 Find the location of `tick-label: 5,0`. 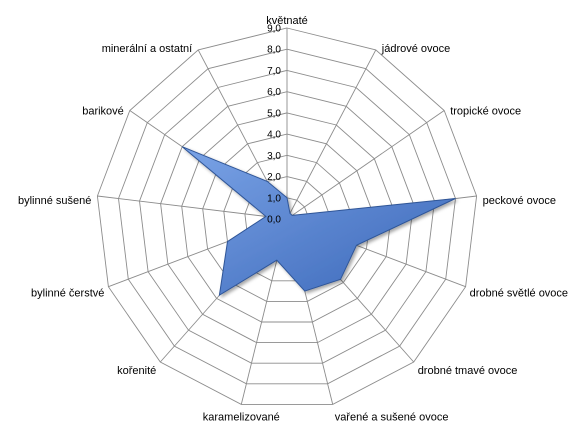

tick-label: 5,0 is located at coordinates (274, 113).